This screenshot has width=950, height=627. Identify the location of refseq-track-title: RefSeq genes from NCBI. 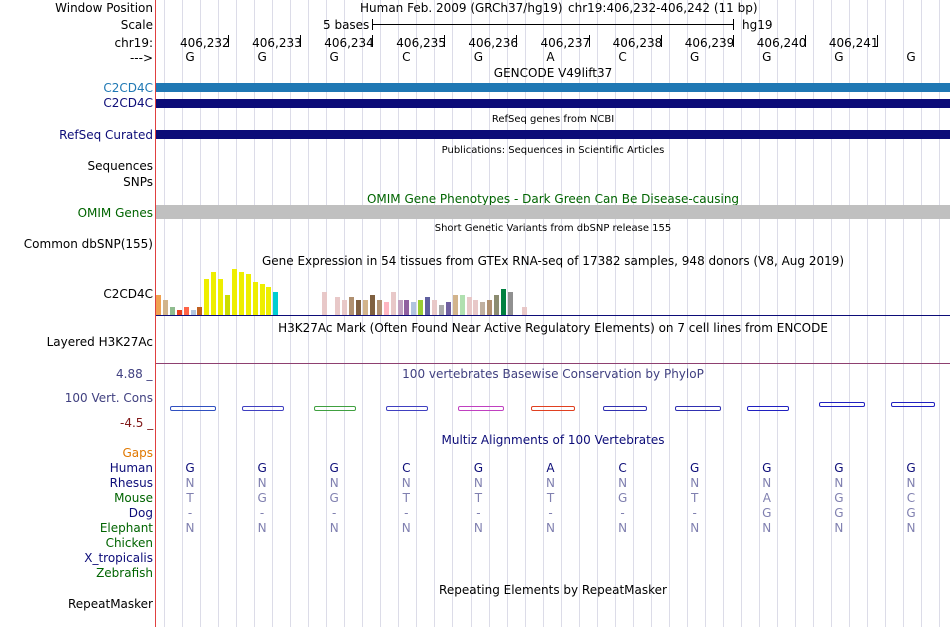
(553, 119).